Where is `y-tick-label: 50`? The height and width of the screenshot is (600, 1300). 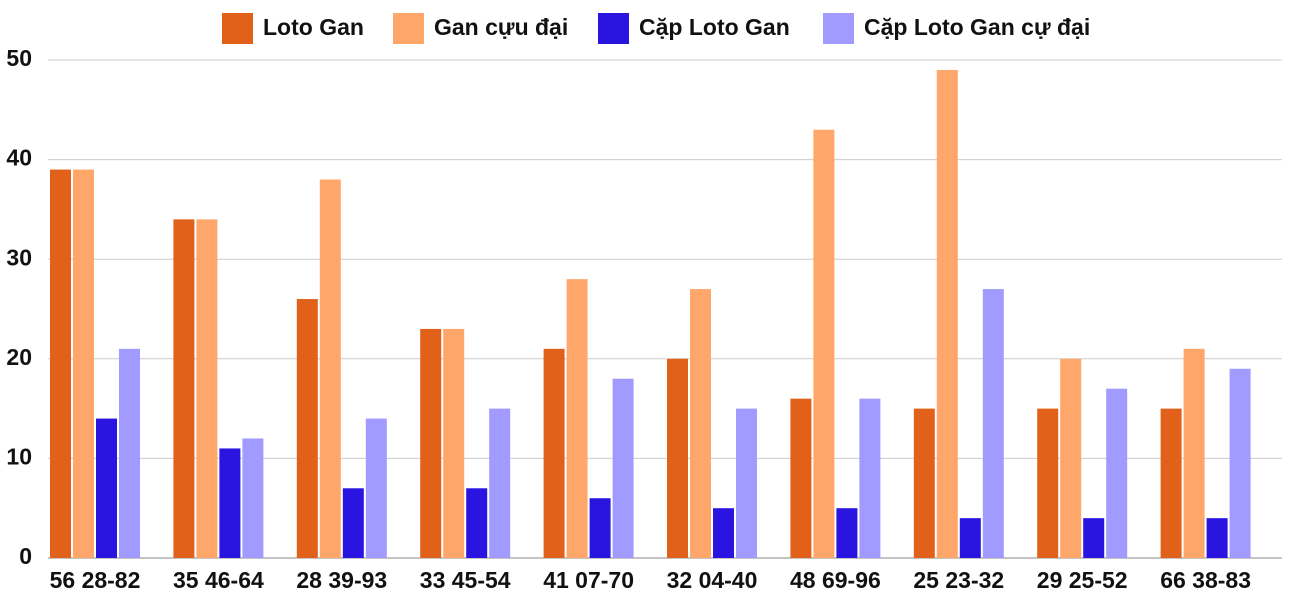
y-tick-label: 50 is located at coordinates (19, 58).